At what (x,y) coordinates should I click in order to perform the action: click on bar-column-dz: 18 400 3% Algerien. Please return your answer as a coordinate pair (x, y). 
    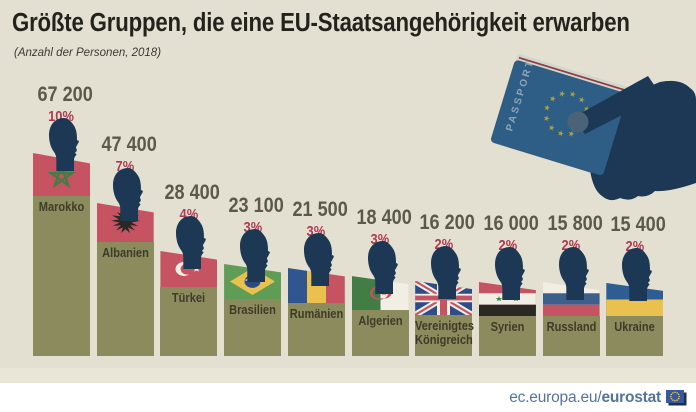
    Looking at the image, I should click on (381, 180).